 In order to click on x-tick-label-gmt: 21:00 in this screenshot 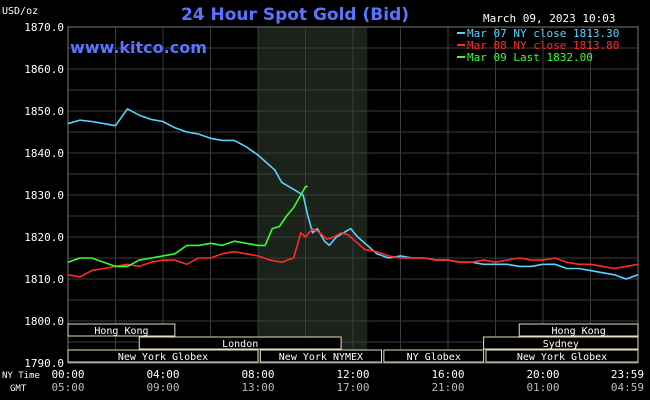, I will do `click(447, 387)`.